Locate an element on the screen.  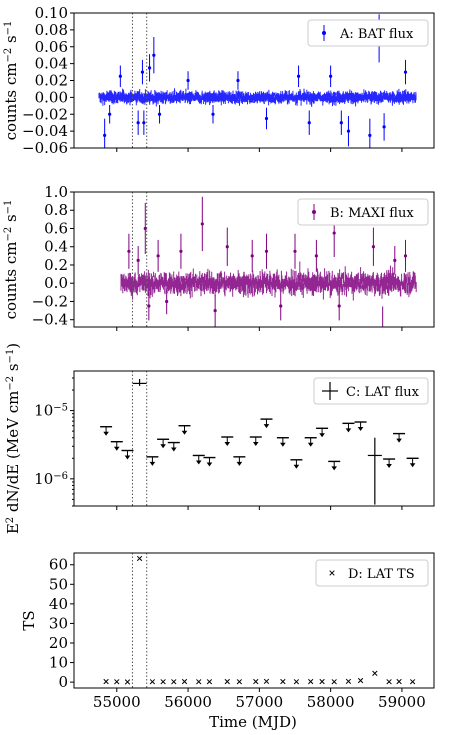
ytick-label-C-1: 10−6 is located at coordinates (51, 479).